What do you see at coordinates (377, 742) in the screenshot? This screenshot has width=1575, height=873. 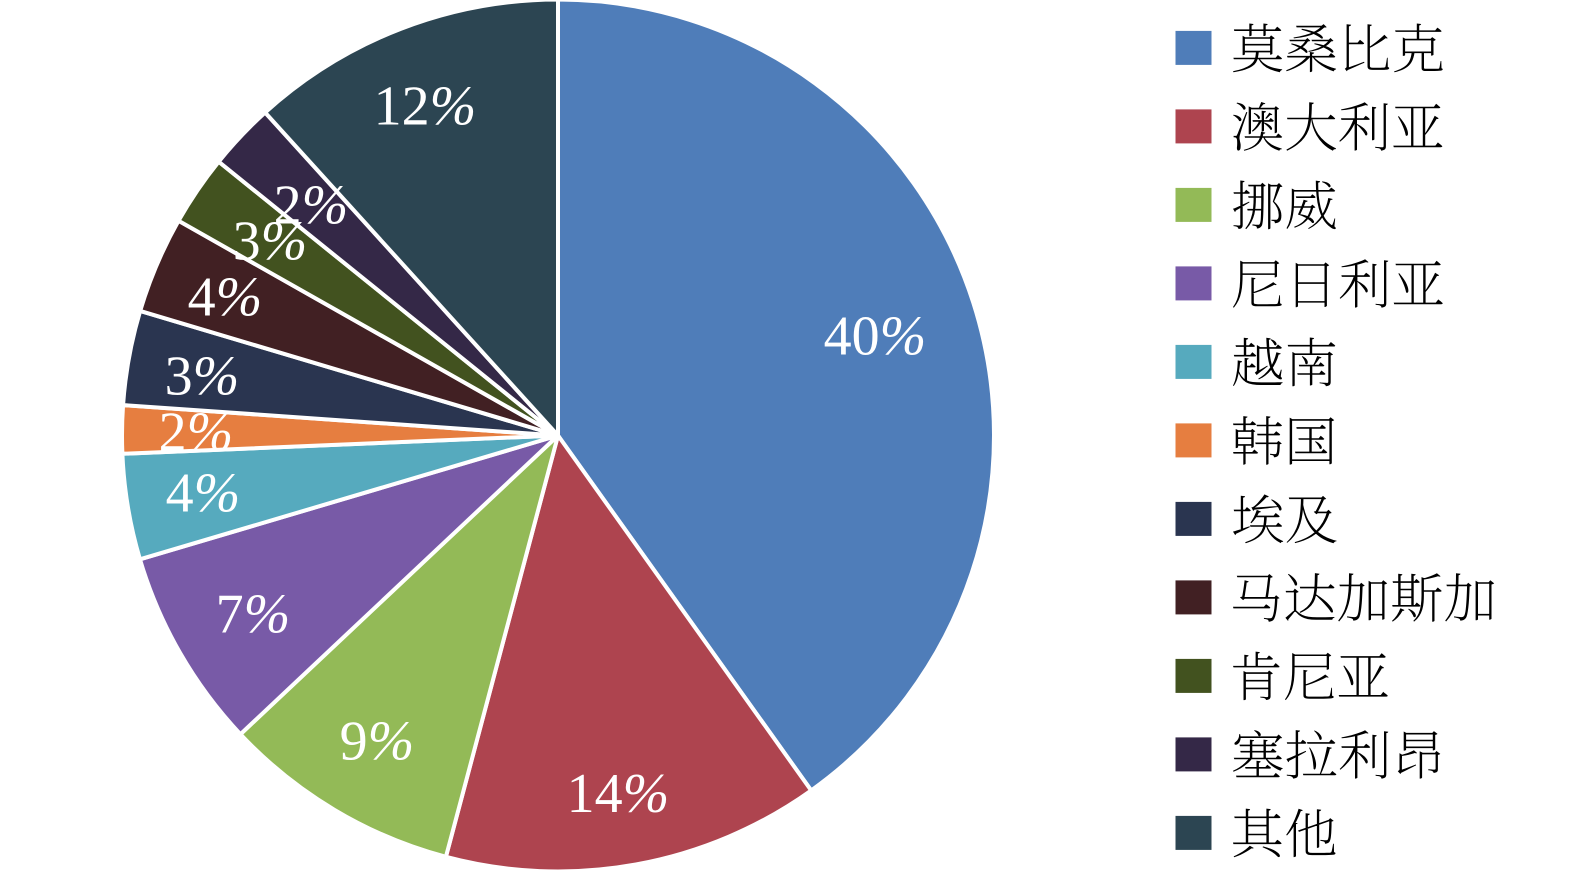 I see `svg-text: 9%` at bounding box center [377, 742].